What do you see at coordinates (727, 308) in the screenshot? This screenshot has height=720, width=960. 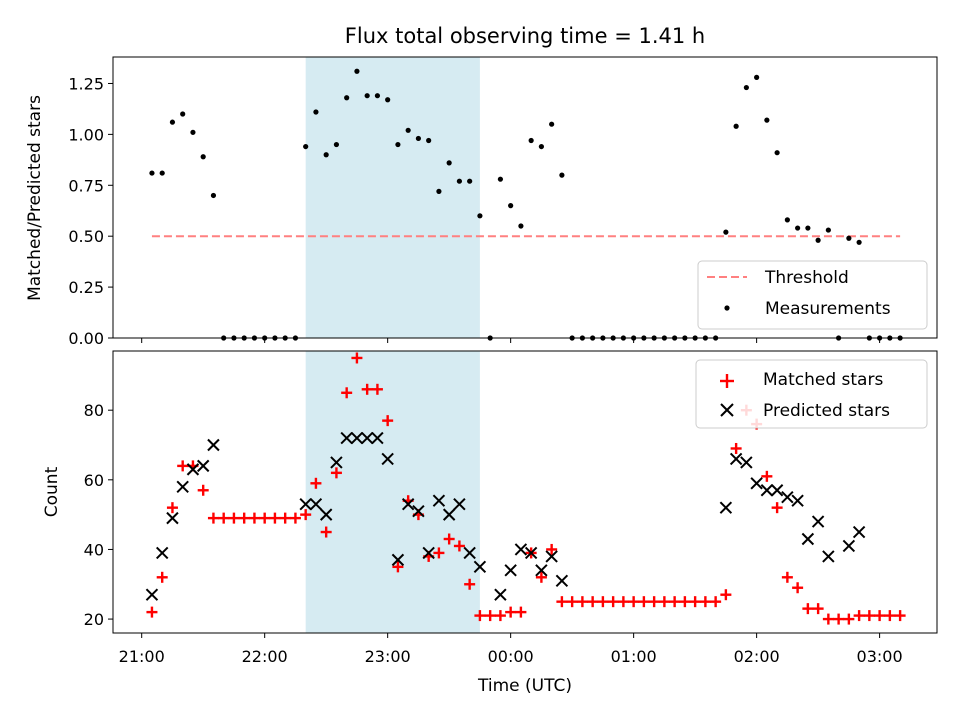 I see `measurements-legend-swatch` at bounding box center [727, 308].